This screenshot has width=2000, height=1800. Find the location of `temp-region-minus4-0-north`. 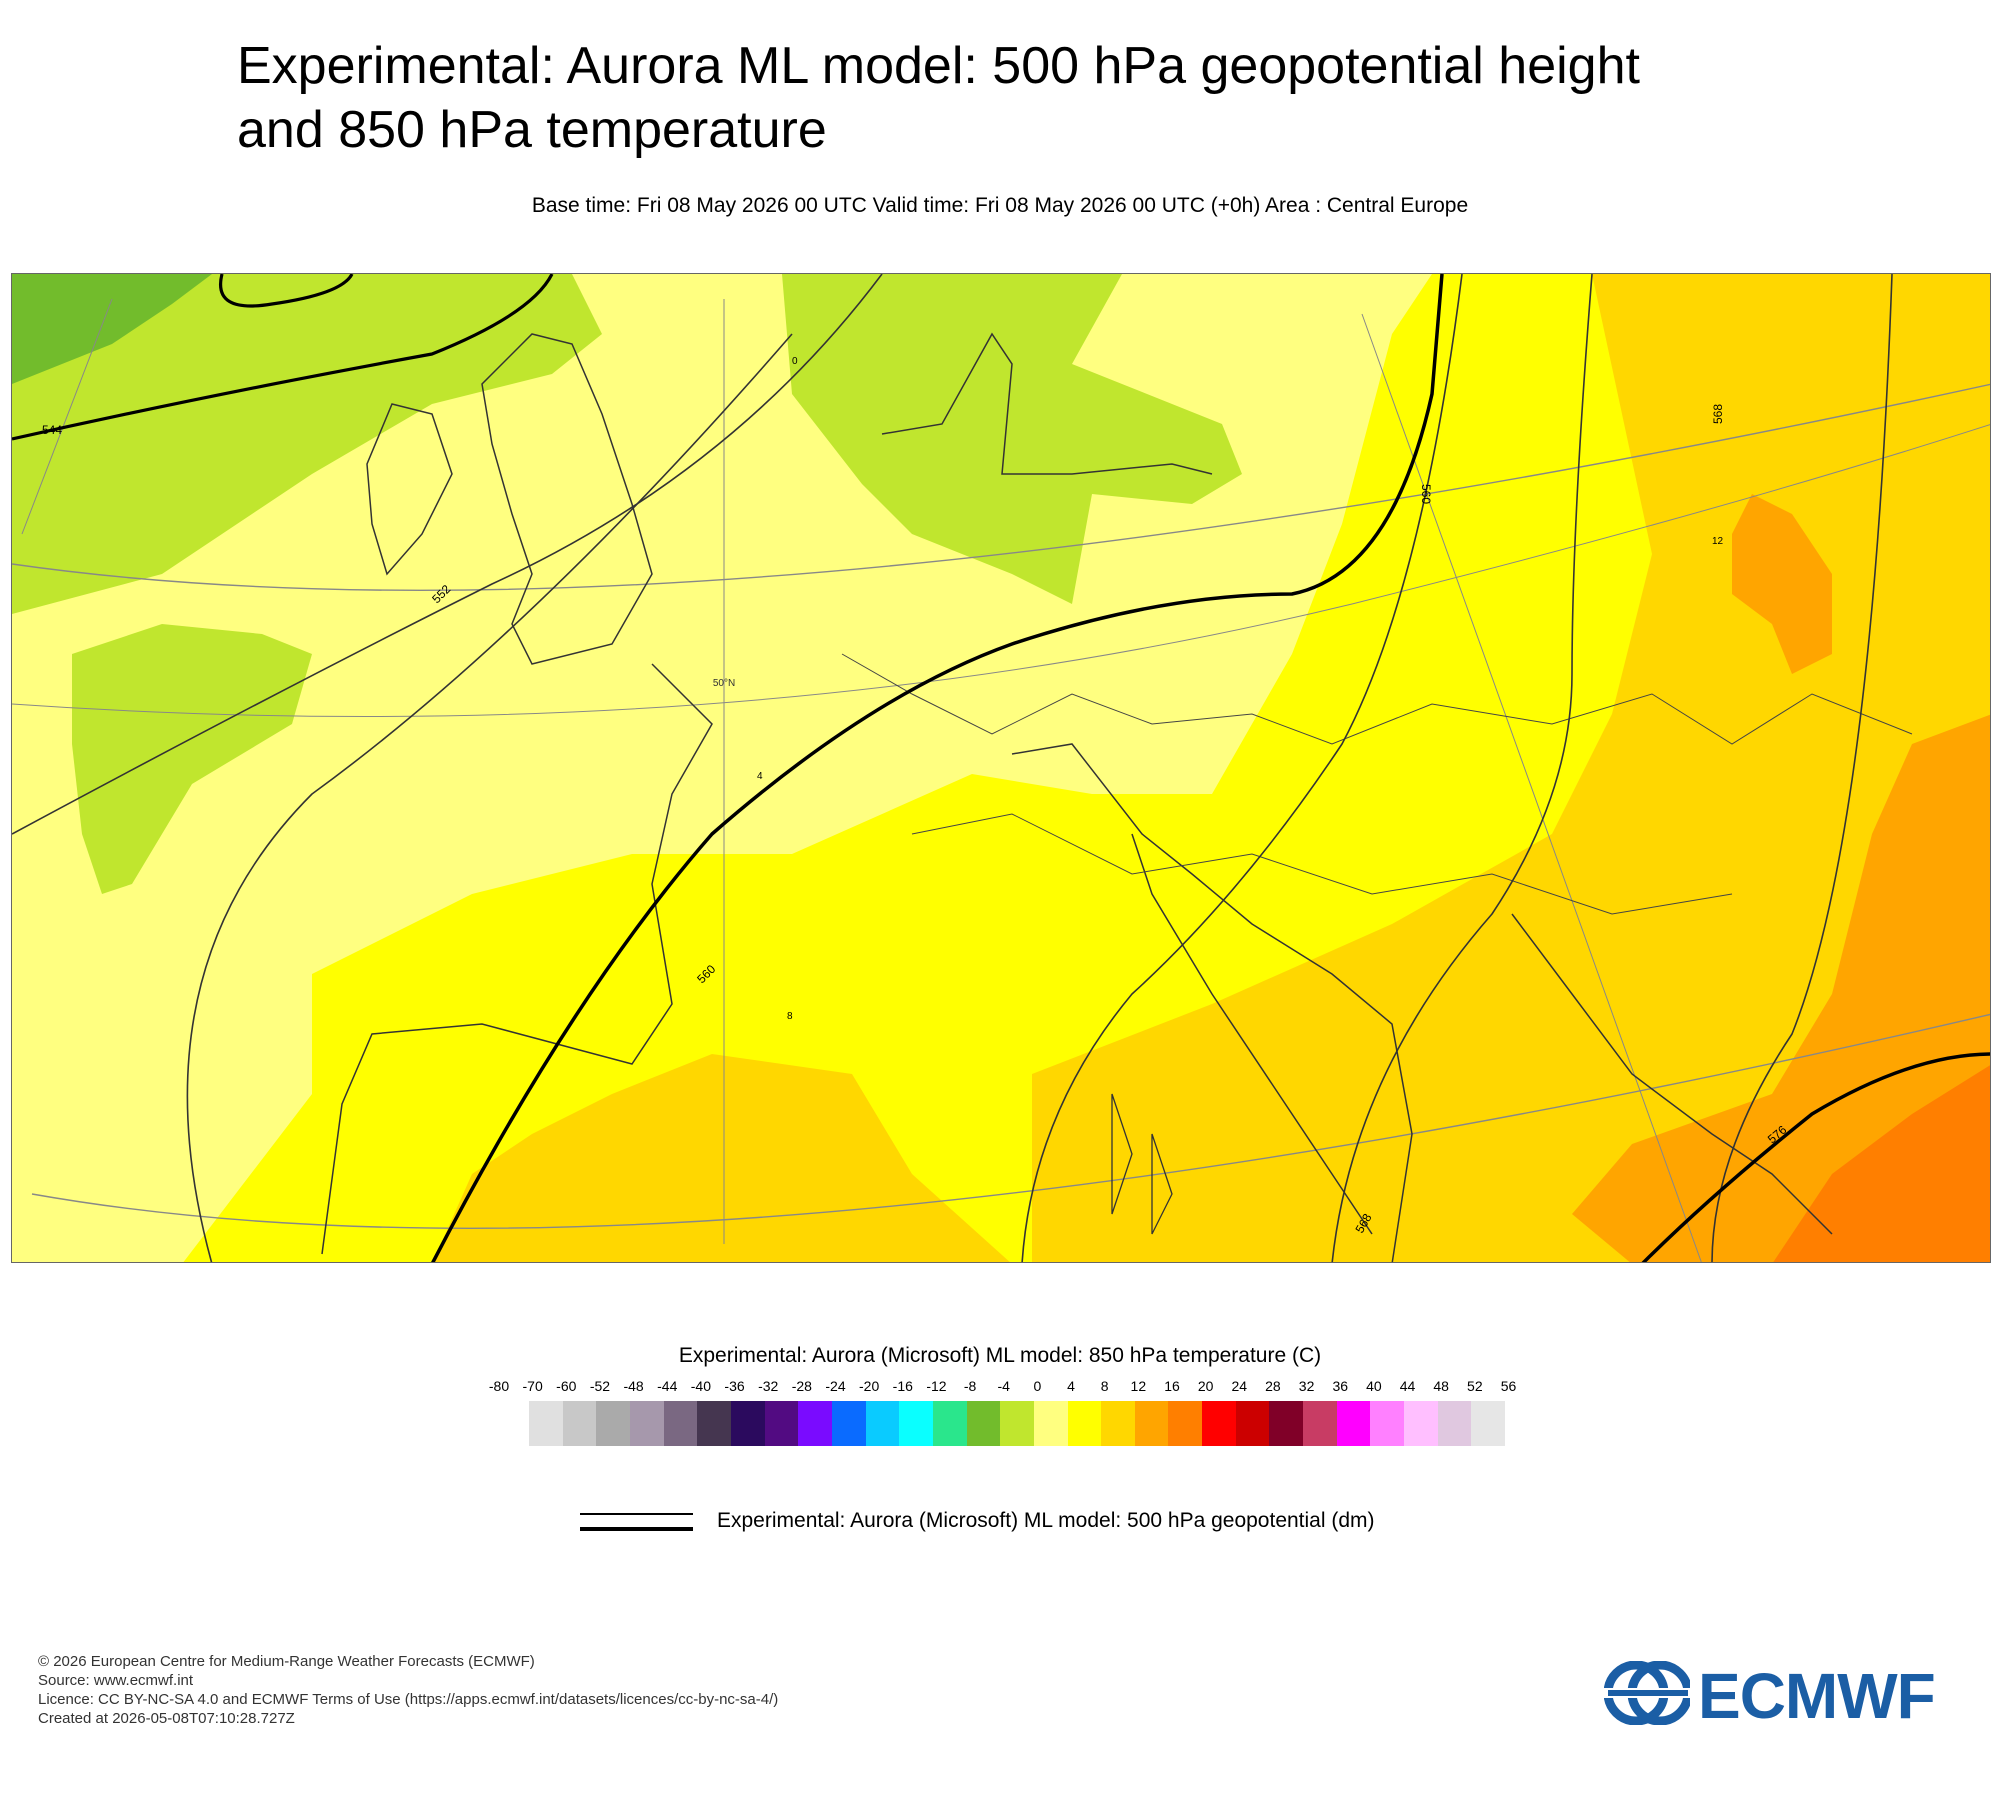

temp-region-minus4-0-north is located at coordinates (1012, 439).